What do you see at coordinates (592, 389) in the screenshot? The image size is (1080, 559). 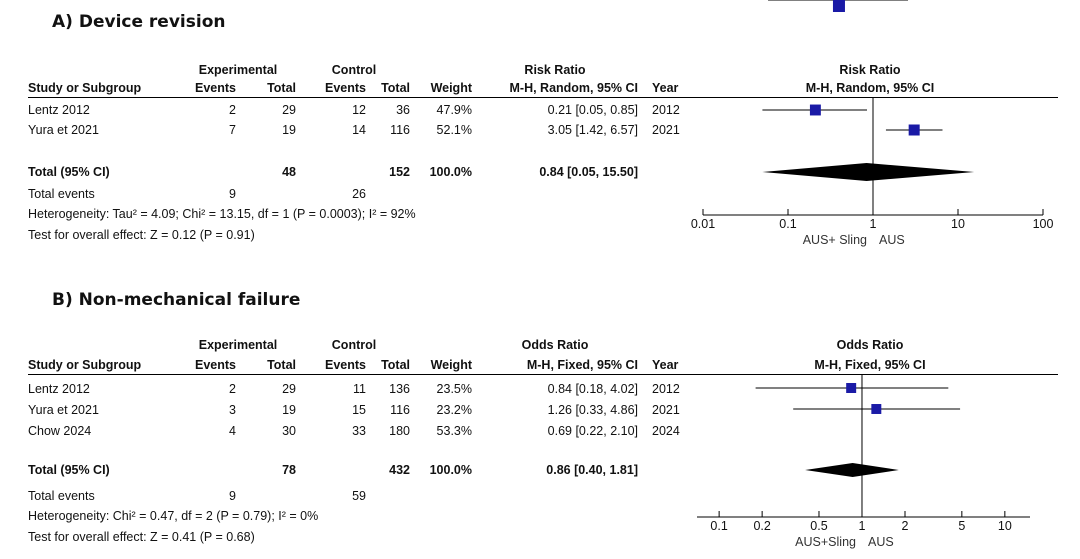 I see `effect-ci: 0.84 [0.18, 4.02]` at bounding box center [592, 389].